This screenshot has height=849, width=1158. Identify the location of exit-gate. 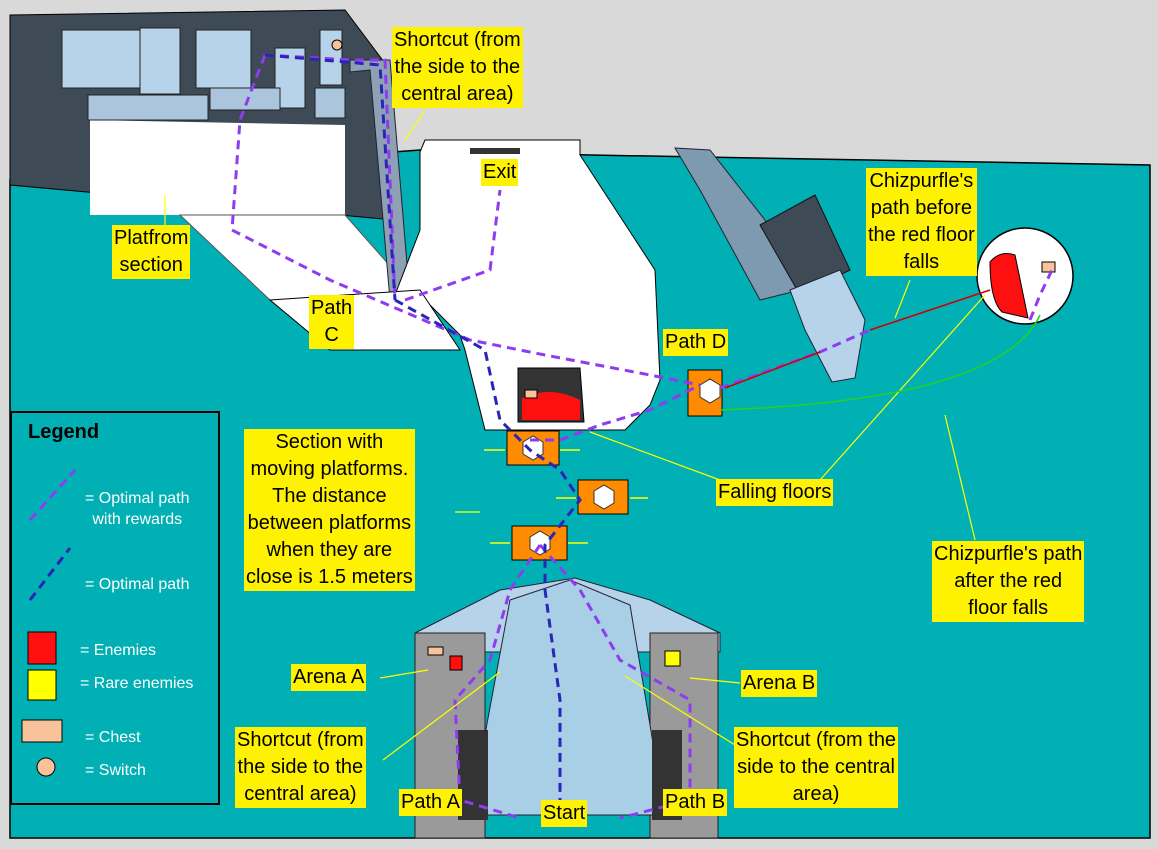
(495, 151).